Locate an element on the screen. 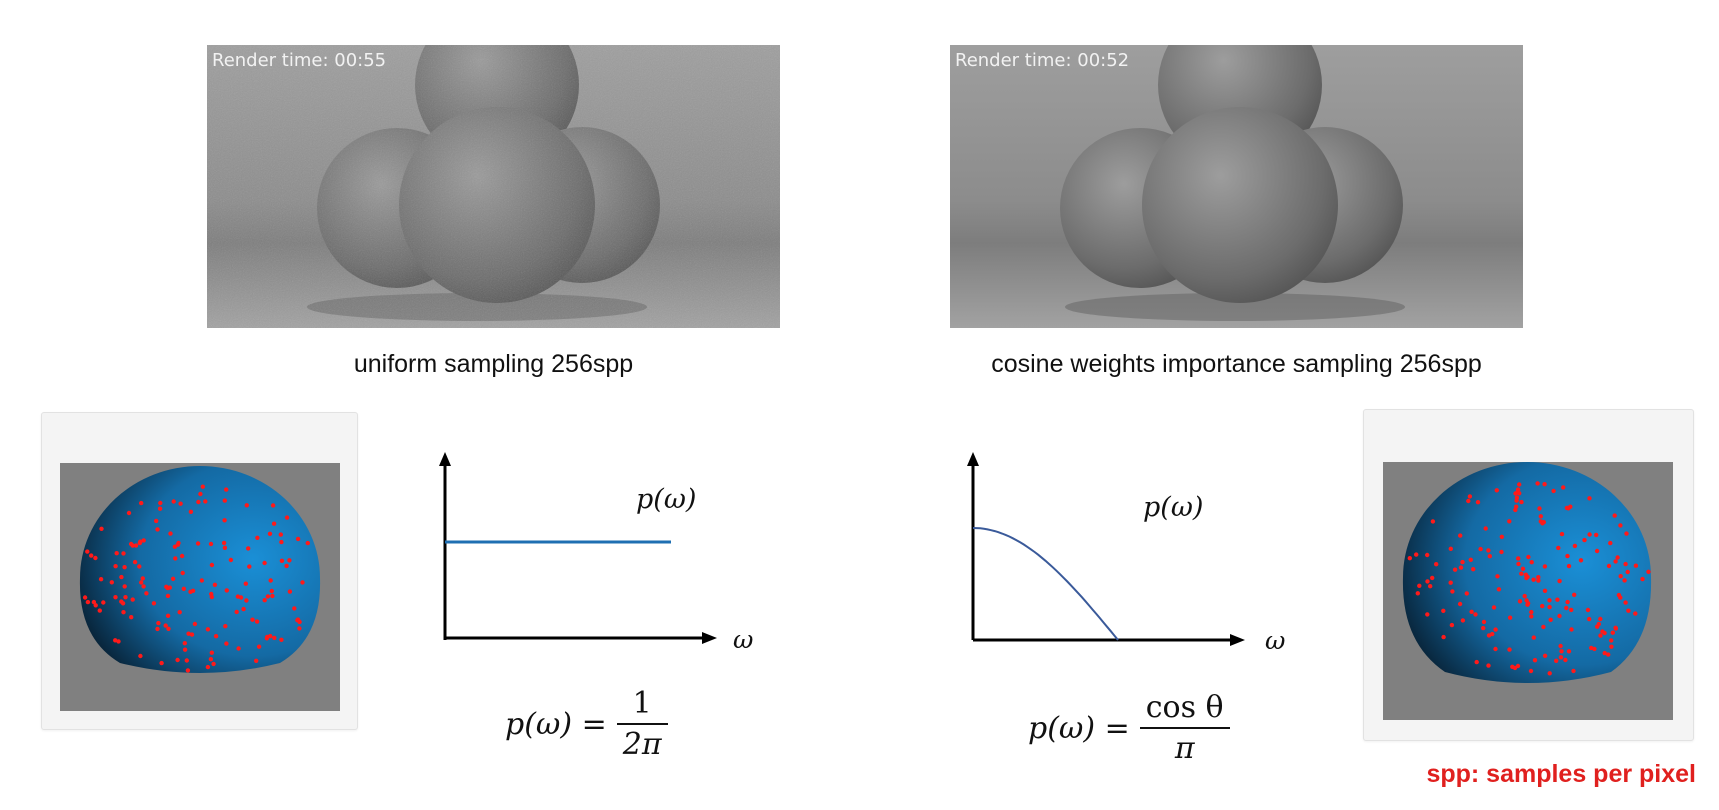 The image size is (1719, 810). curve-label-uniform: p(ω) is located at coordinates (666, 499).